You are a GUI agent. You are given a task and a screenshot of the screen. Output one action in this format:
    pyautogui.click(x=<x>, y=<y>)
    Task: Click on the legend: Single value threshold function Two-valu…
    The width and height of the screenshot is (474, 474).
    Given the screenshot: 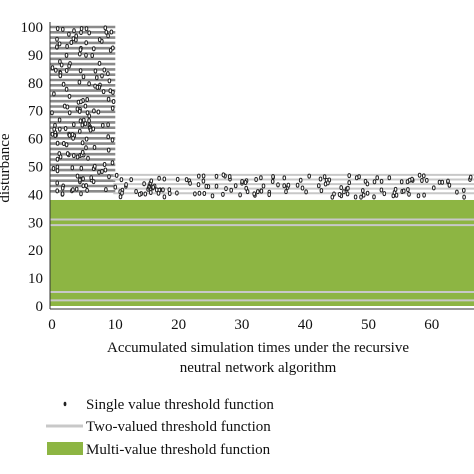 What is the action you would take?
    pyautogui.click(x=160, y=427)
    